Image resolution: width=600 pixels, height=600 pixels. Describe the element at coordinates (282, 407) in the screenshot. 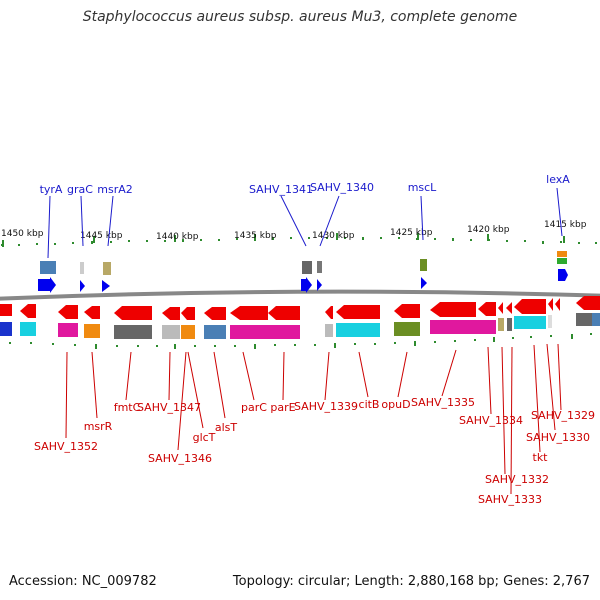

I see `gene-label-bottom: parE` at that location.